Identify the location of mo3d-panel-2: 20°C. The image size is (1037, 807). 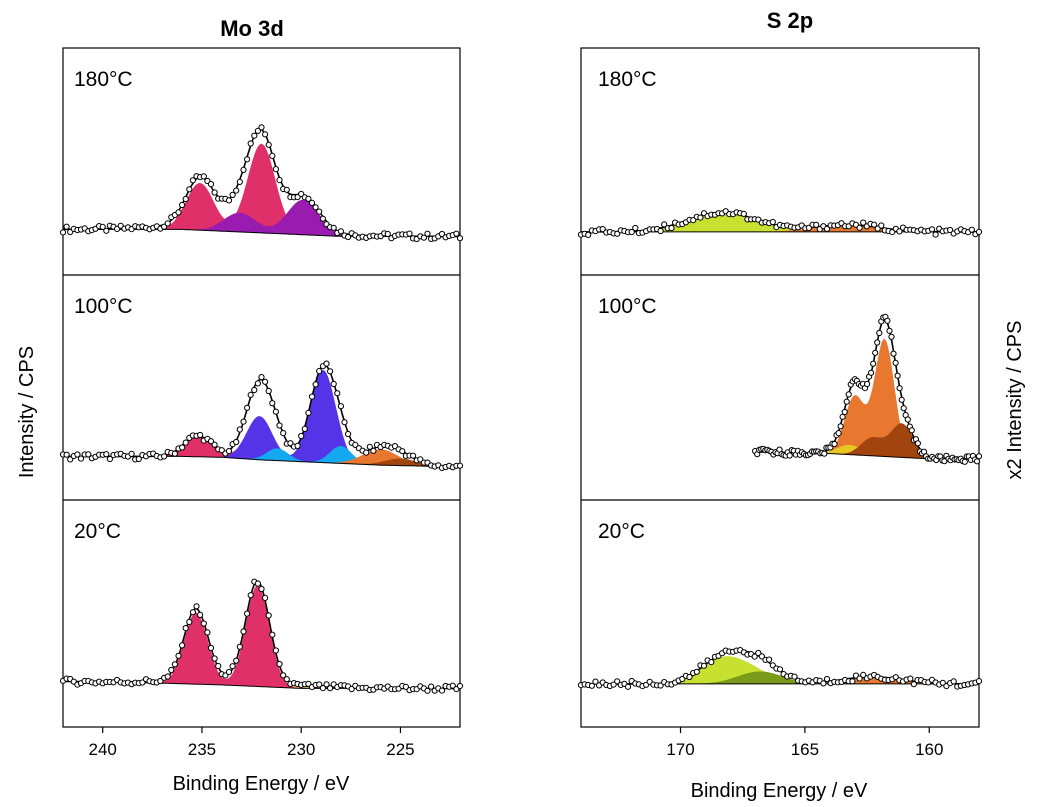
(261, 607).